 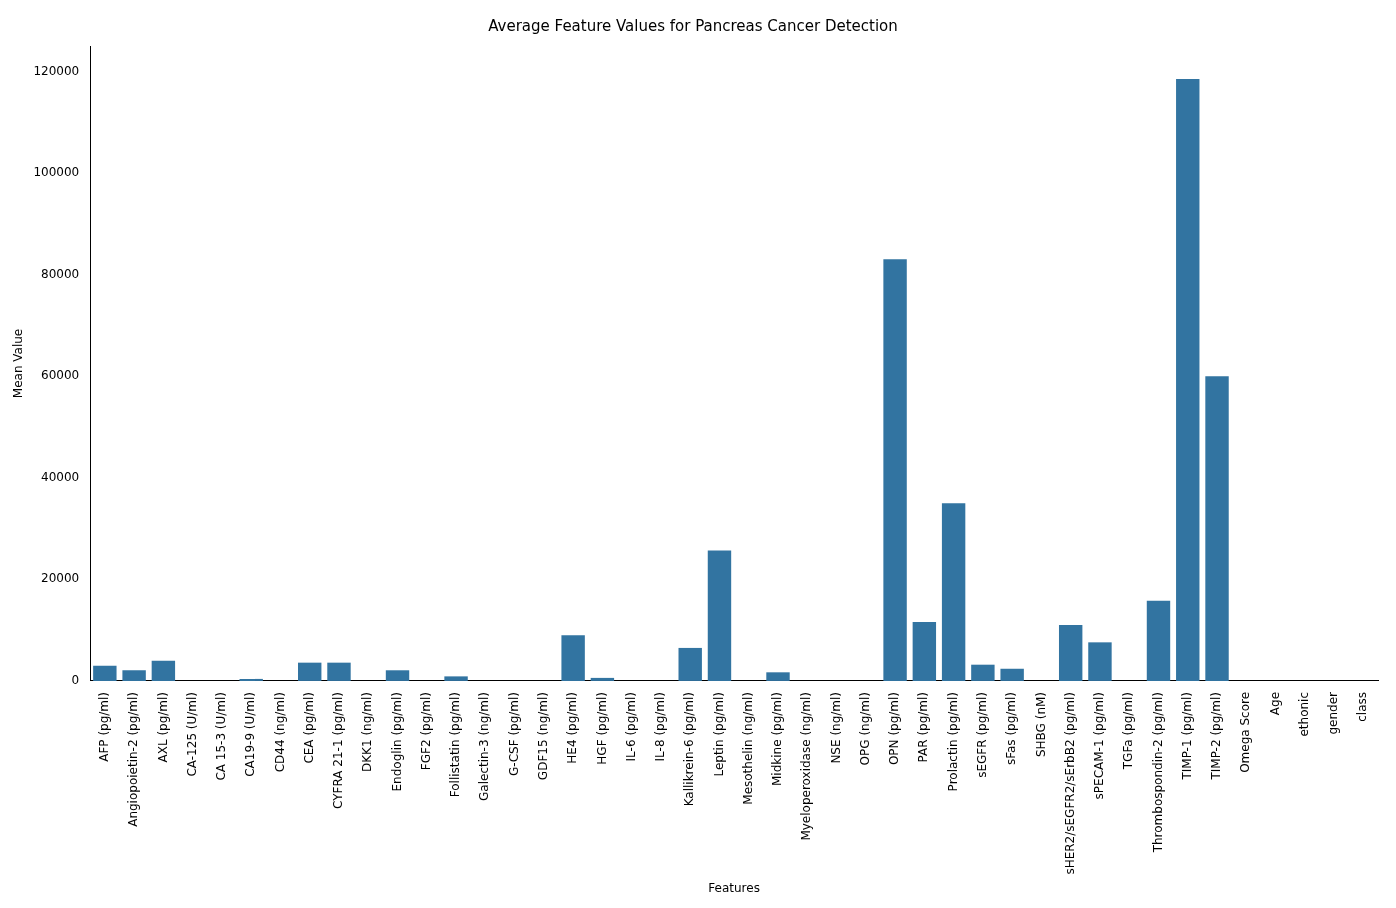 I want to click on x-tick-label: Myeloperoxidase (ng/ml), so click(x=806, y=766).